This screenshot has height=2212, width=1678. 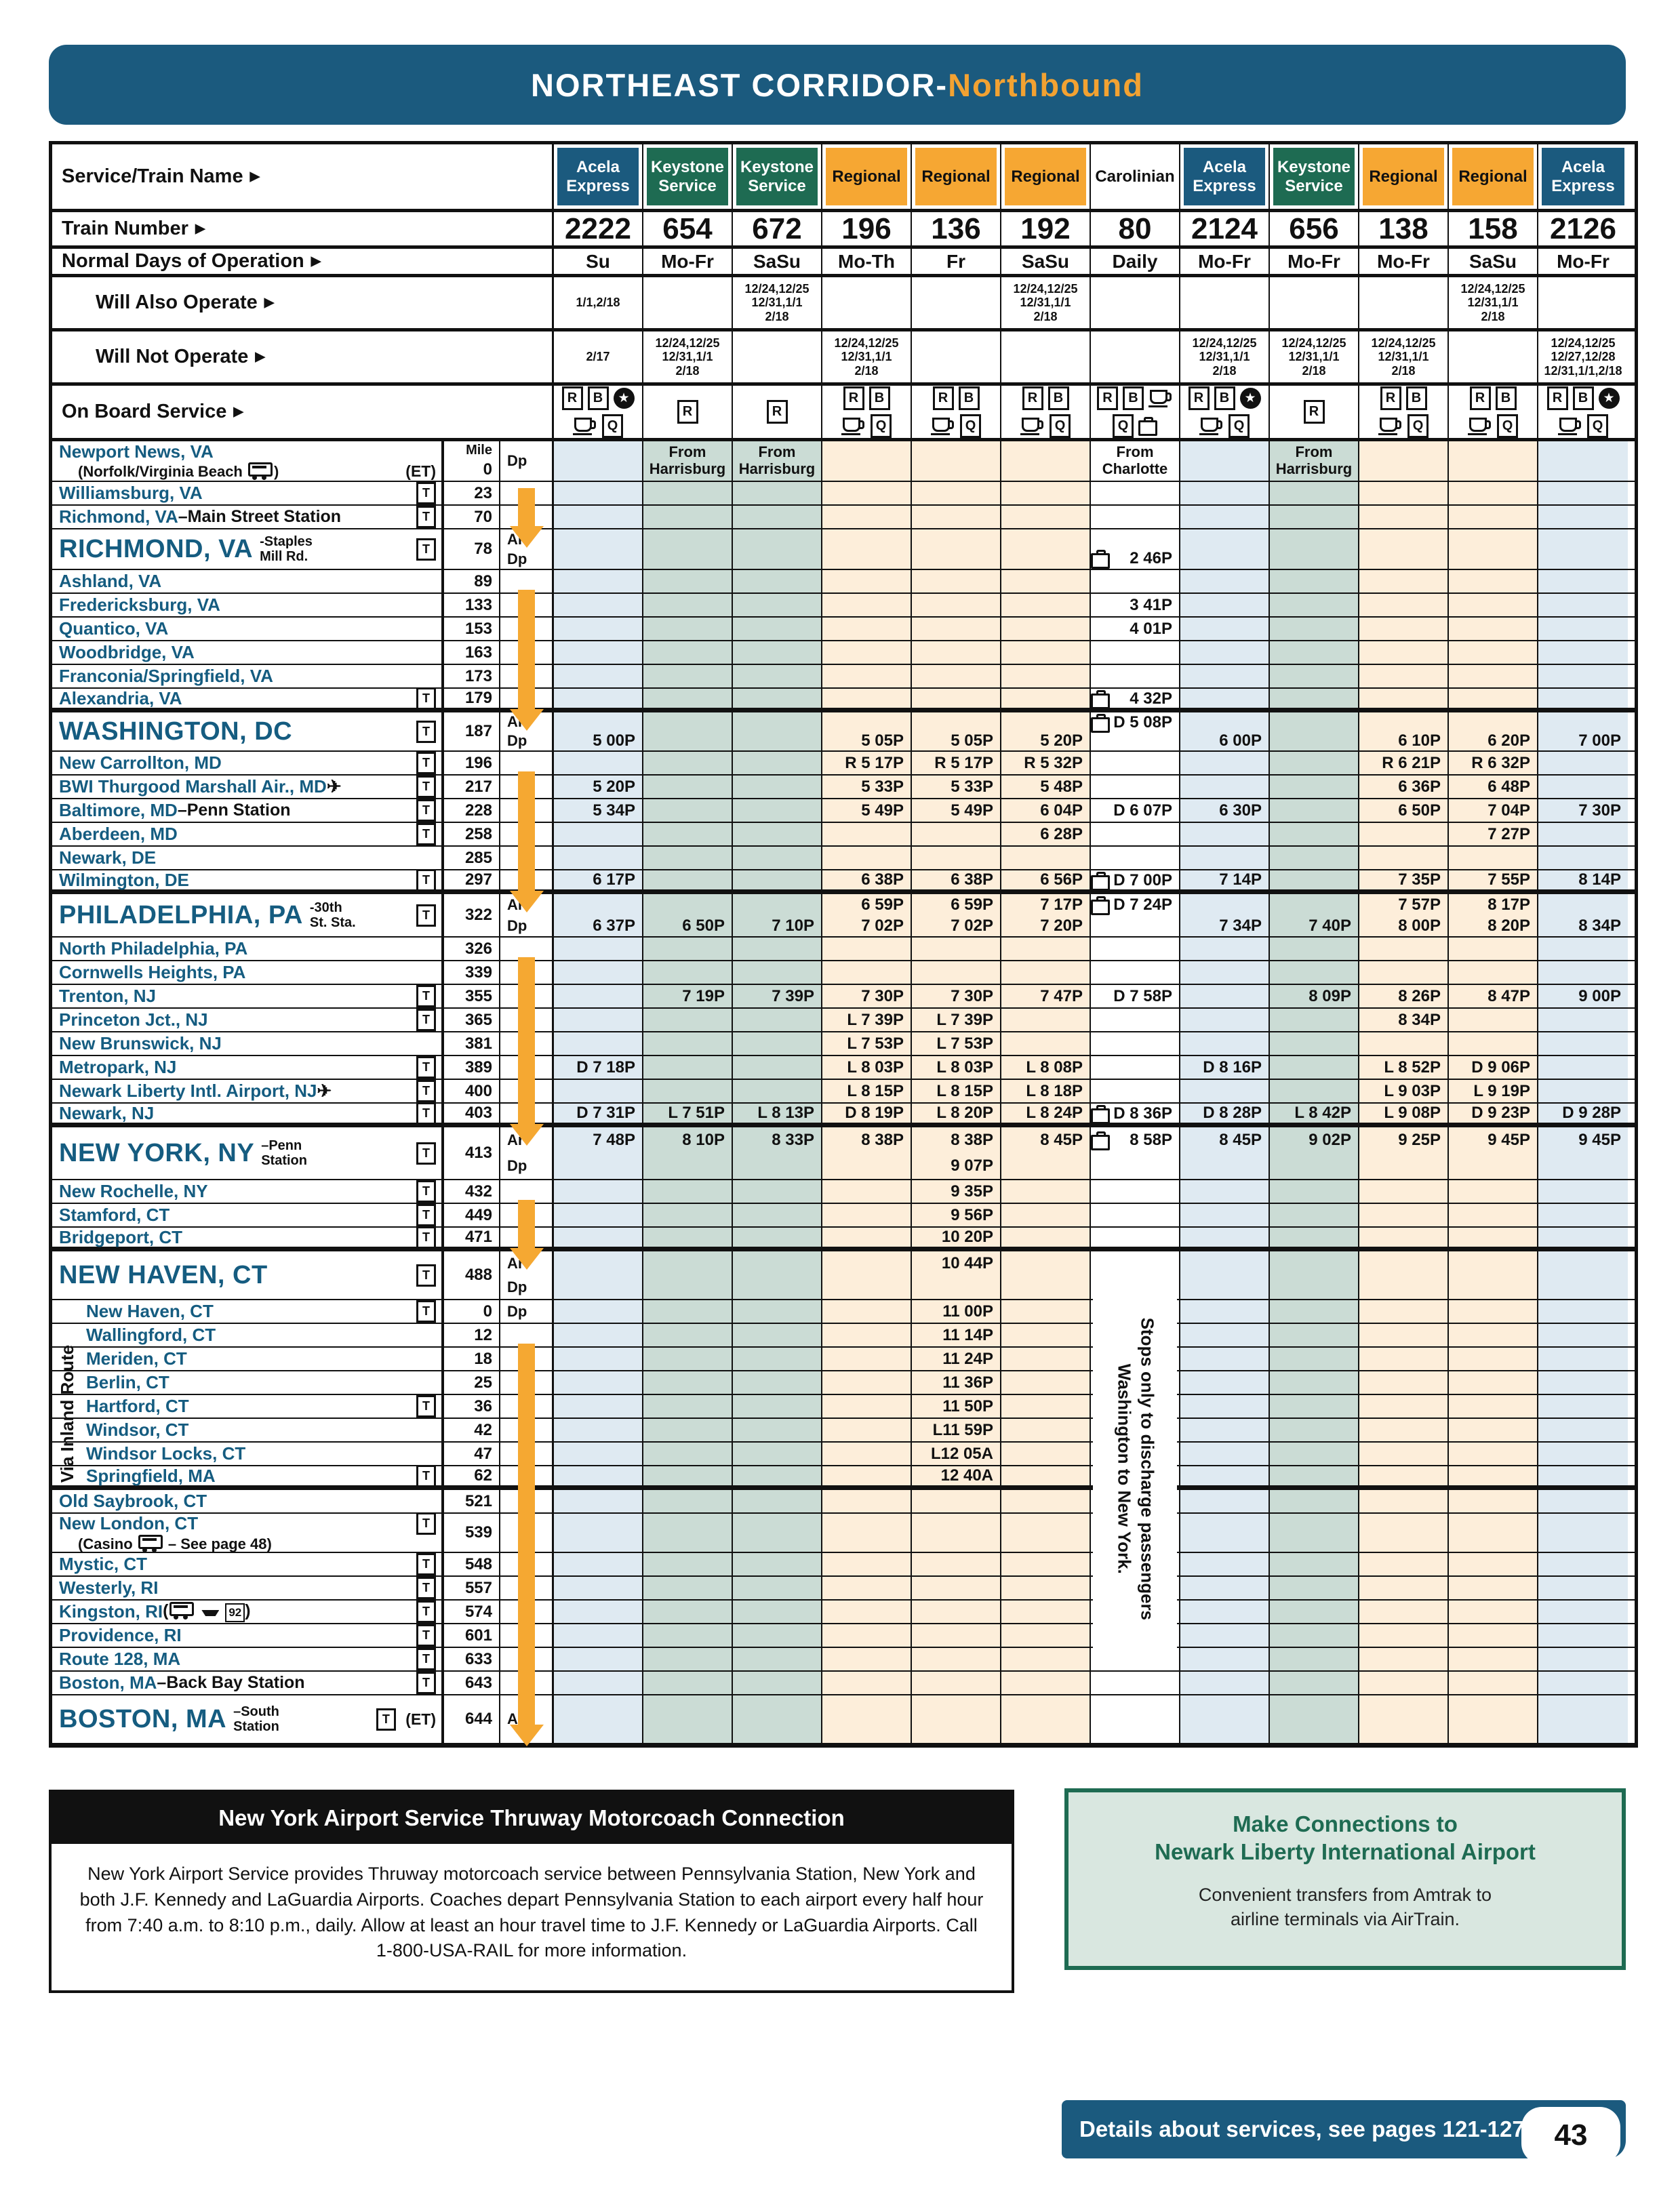 What do you see at coordinates (286, 549) in the screenshot?
I see `station-sub-label: -Staples Mill Rd.` at bounding box center [286, 549].